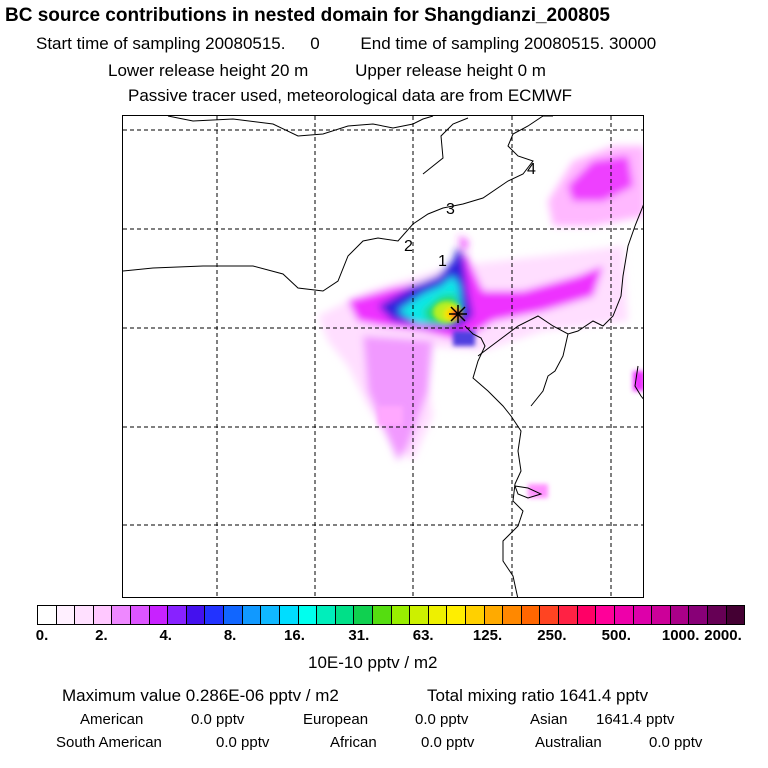 Image resolution: width=768 pixels, height=768 pixels. Describe the element at coordinates (487, 635) in the screenshot. I see `colorbar-tick-label: 125.` at that location.